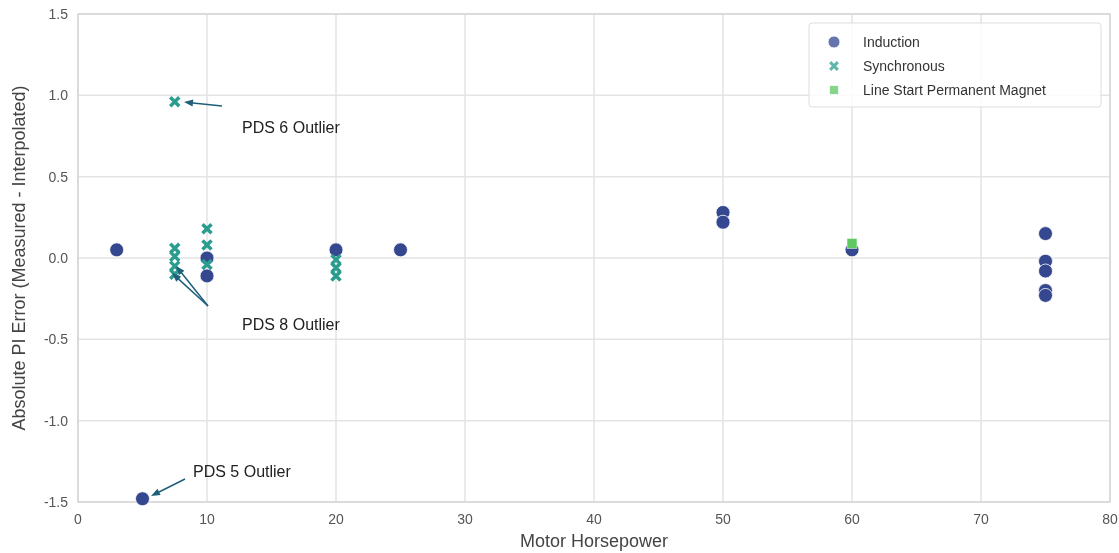 The width and height of the screenshot is (1119, 553). Describe the element at coordinates (336, 519) in the screenshot. I see `x-tick-label: 20` at that location.